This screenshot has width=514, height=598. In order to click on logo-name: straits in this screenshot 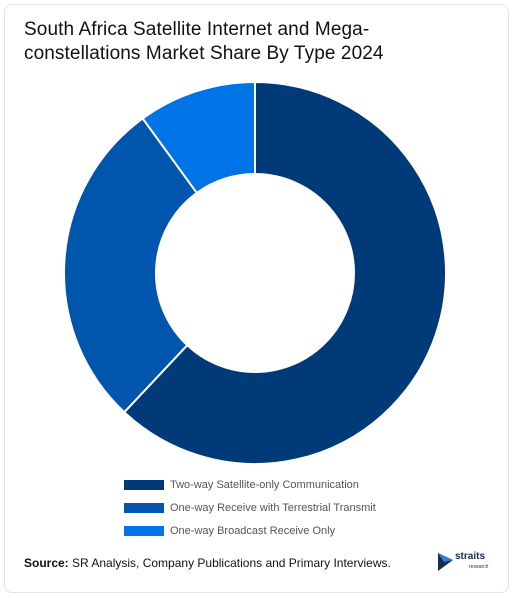, I will do `click(470, 556)`.